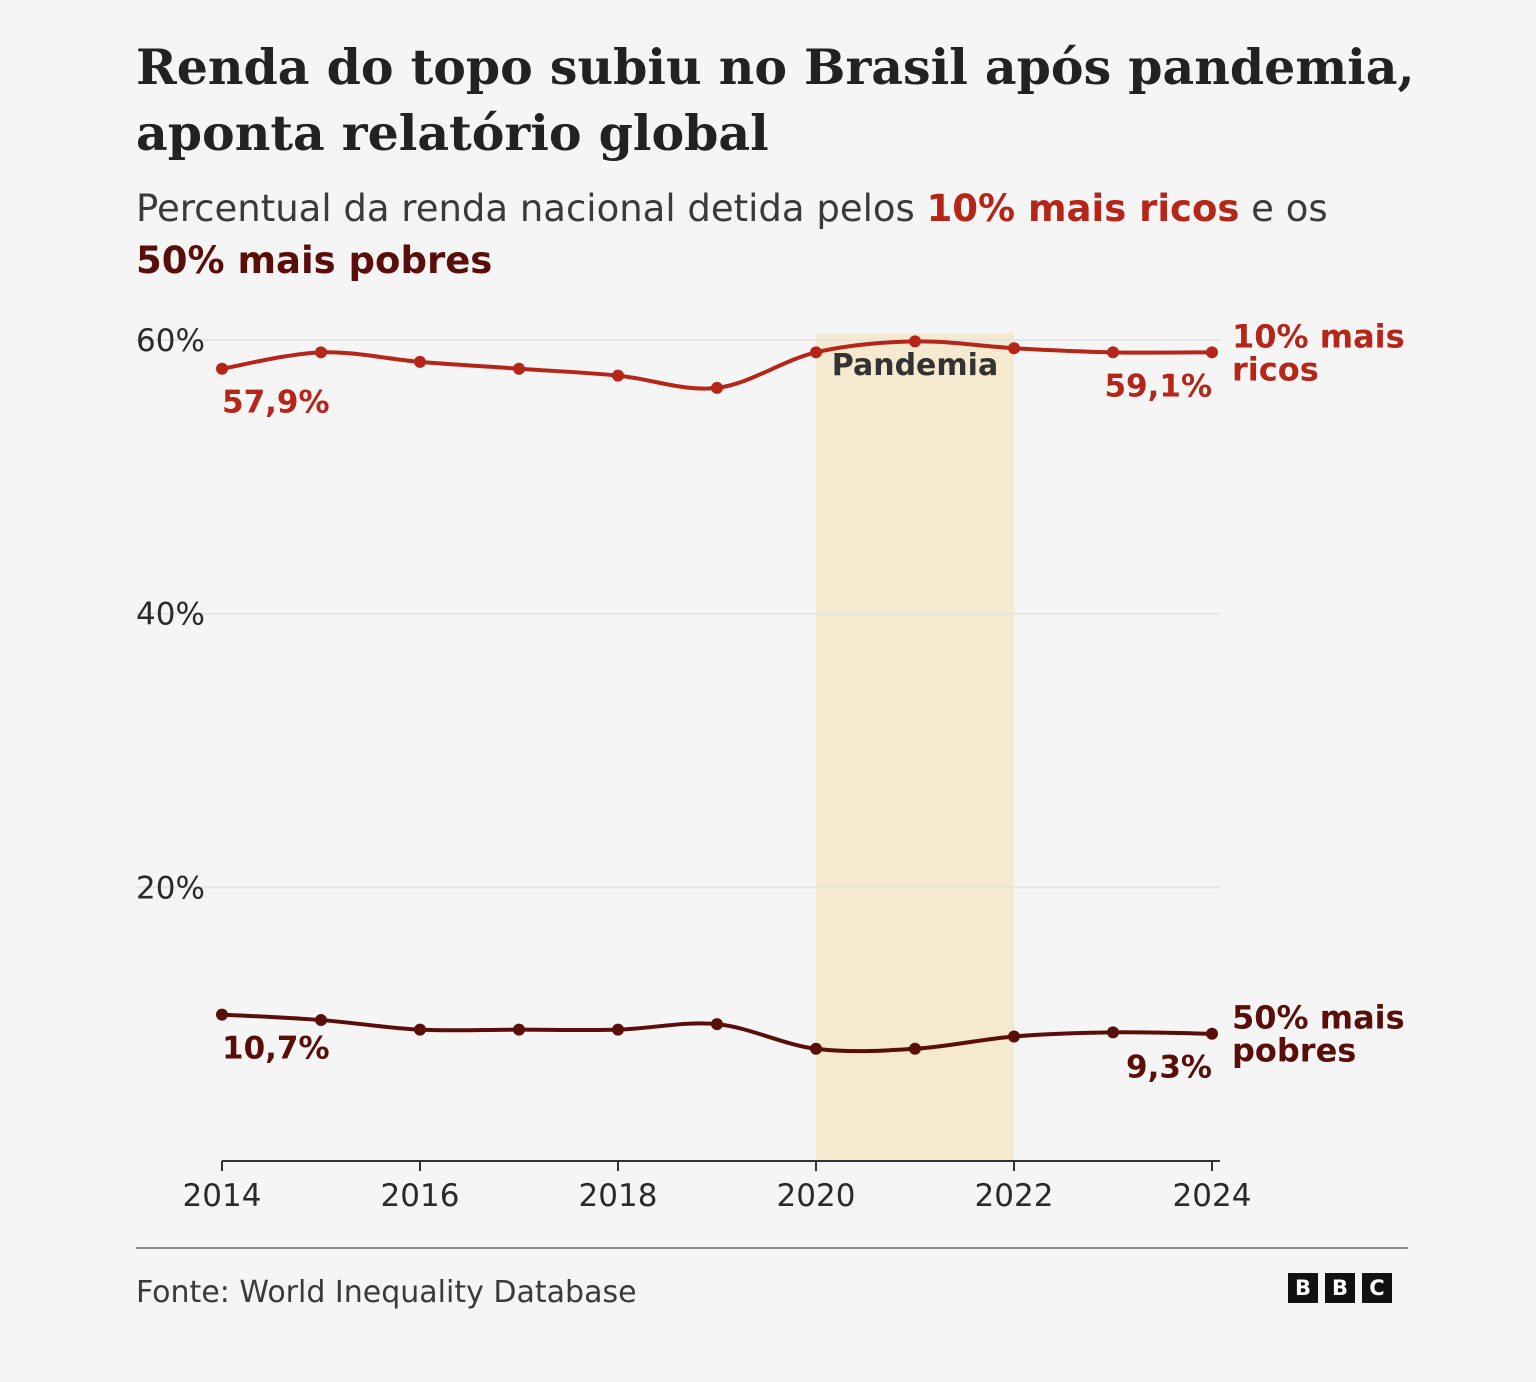  Describe the element at coordinates (1377, 1288) in the screenshot. I see `bbc-logo-letter: C` at that location.